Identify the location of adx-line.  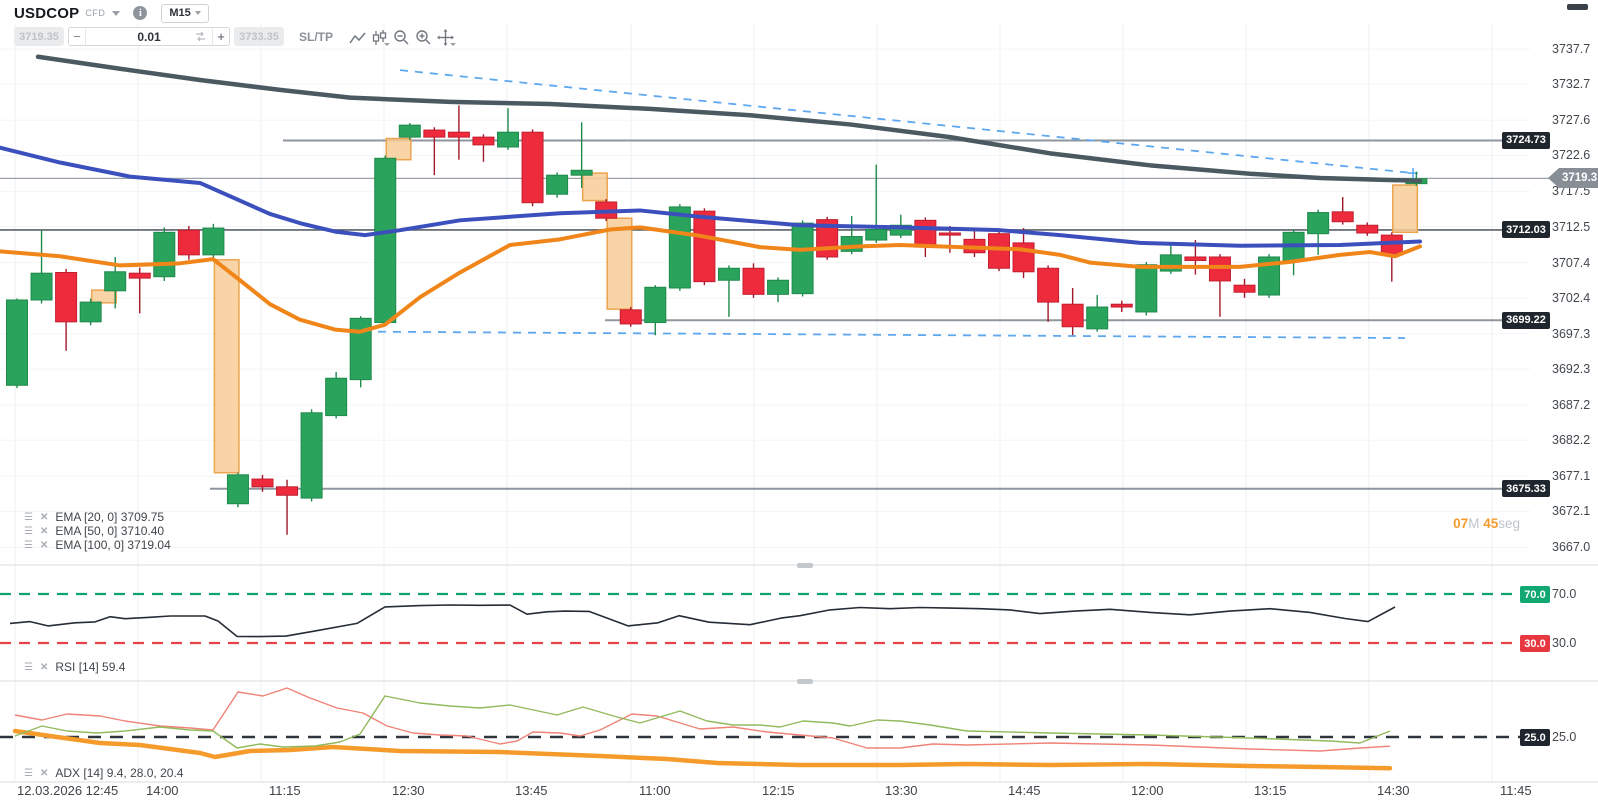
(702, 749).